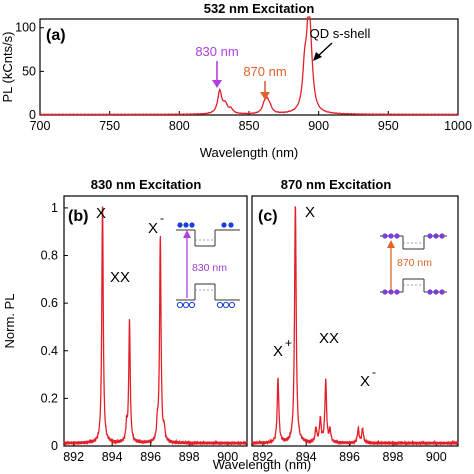 Image resolution: width=474 pixels, height=474 pixels. I want to click on inset-830: 830 nm, so click(208, 265).